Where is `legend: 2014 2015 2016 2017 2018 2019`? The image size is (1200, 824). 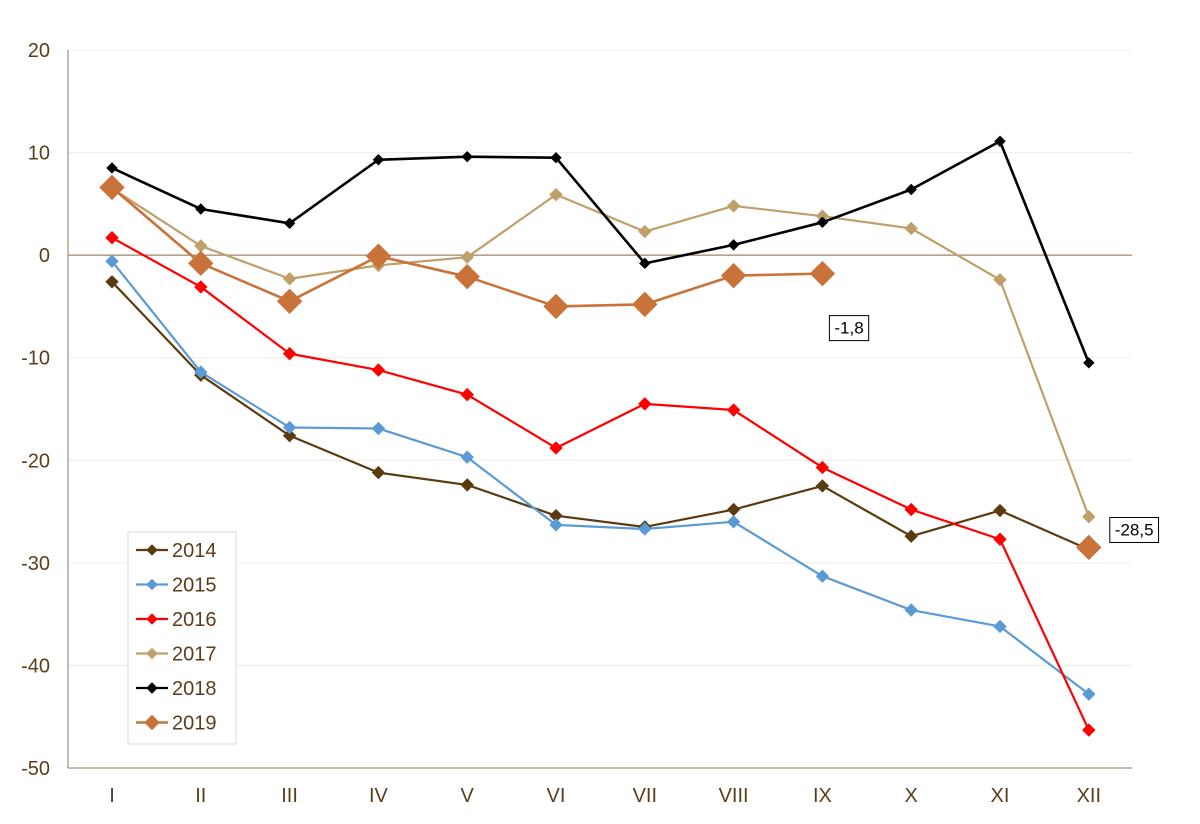
legend: 2014 2015 2016 2017 2018 2019 is located at coordinates (182, 638).